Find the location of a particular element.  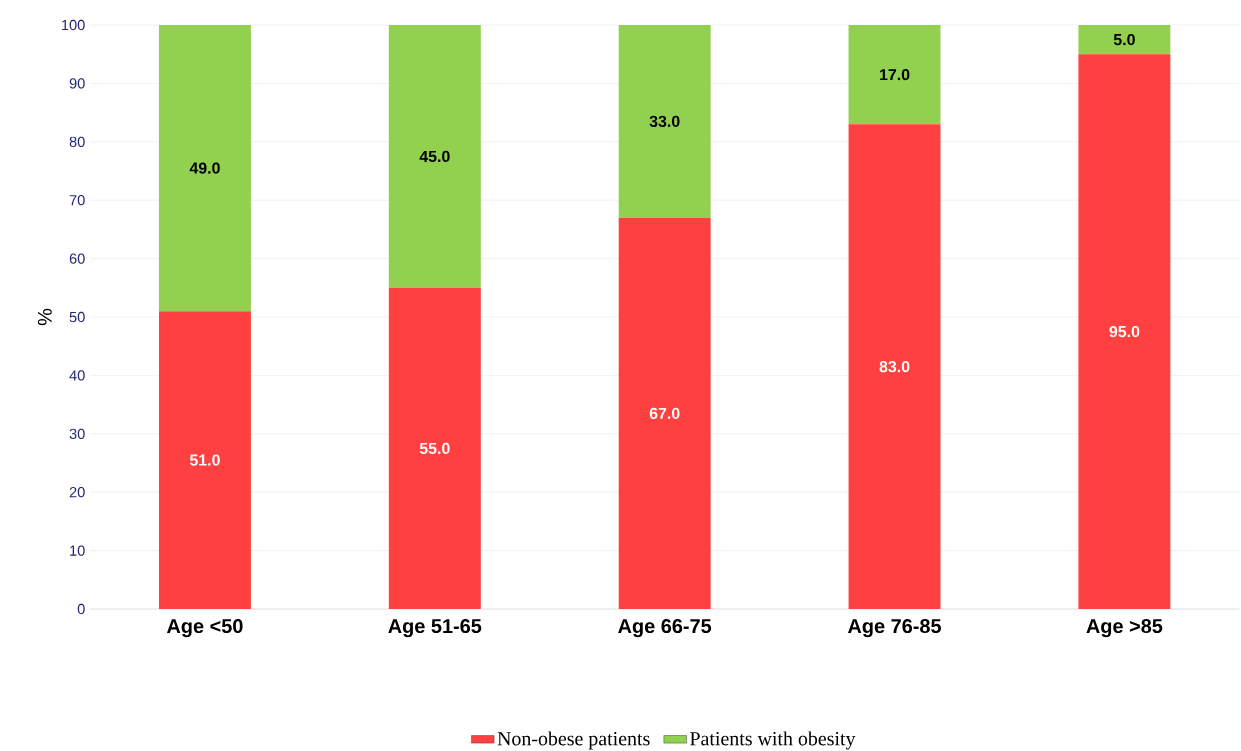

x-tick-label: Age <50 is located at coordinates (204, 628).